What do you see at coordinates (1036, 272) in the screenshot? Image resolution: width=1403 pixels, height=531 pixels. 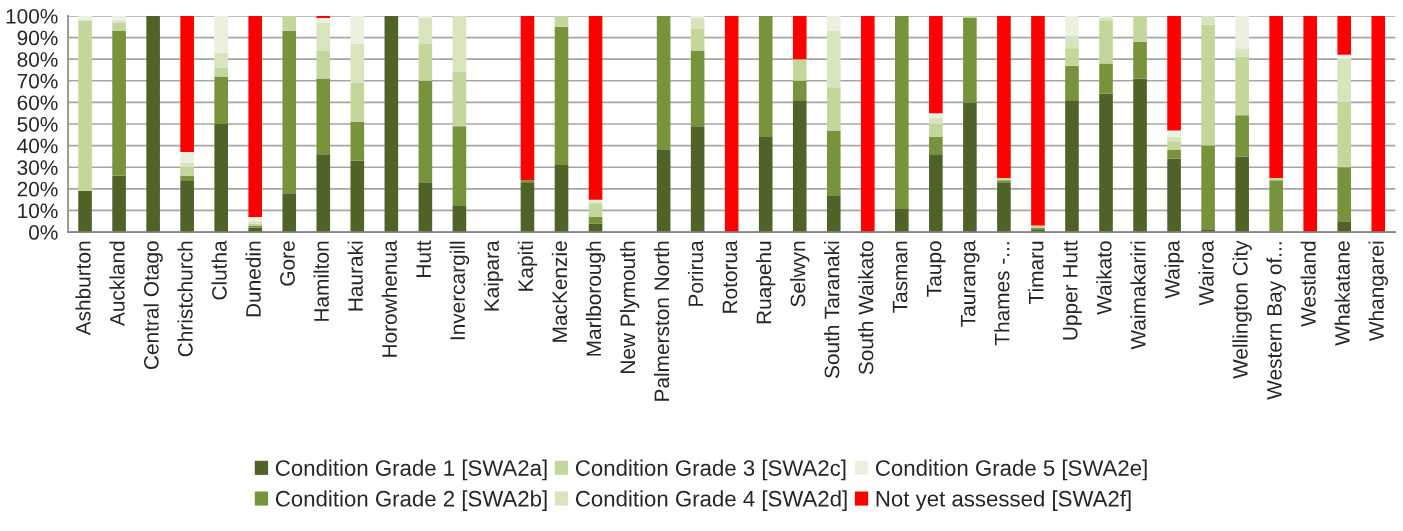 I see `x-tick-label: Timaru` at bounding box center [1036, 272].